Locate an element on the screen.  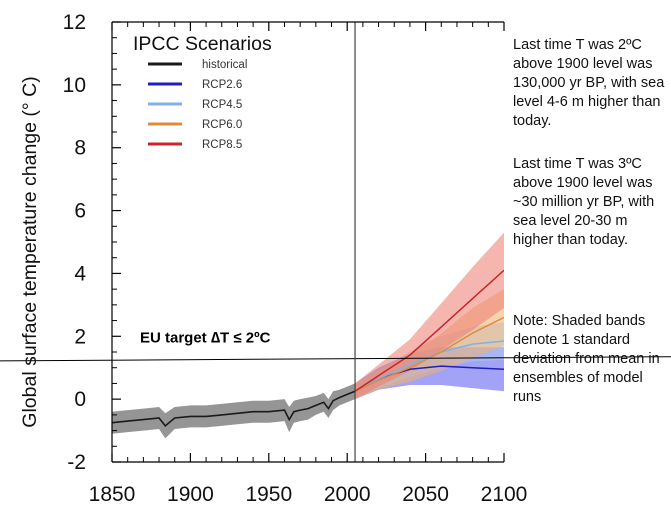
band-historical is located at coordinates (233, 411).